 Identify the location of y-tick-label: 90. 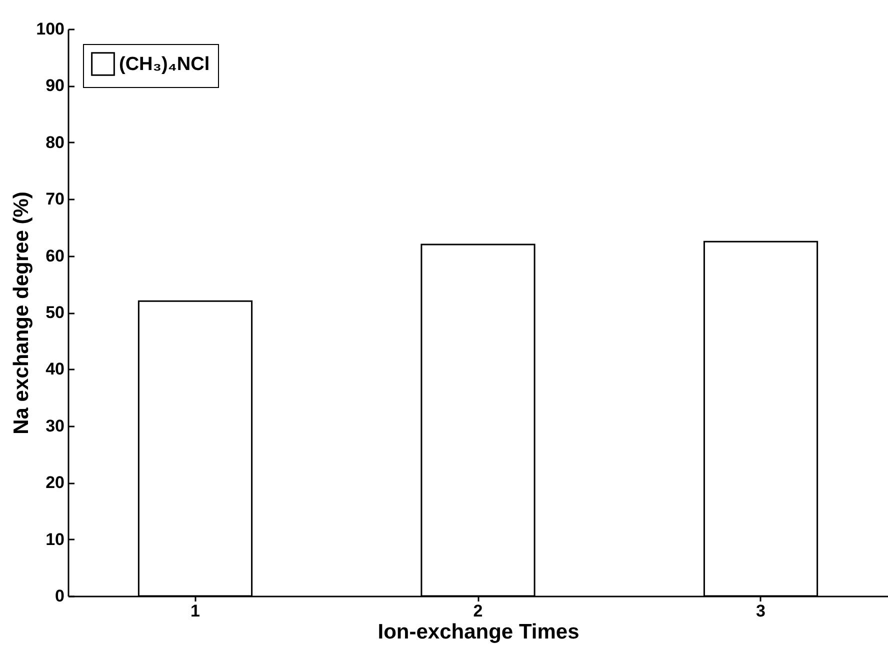
(55, 86).